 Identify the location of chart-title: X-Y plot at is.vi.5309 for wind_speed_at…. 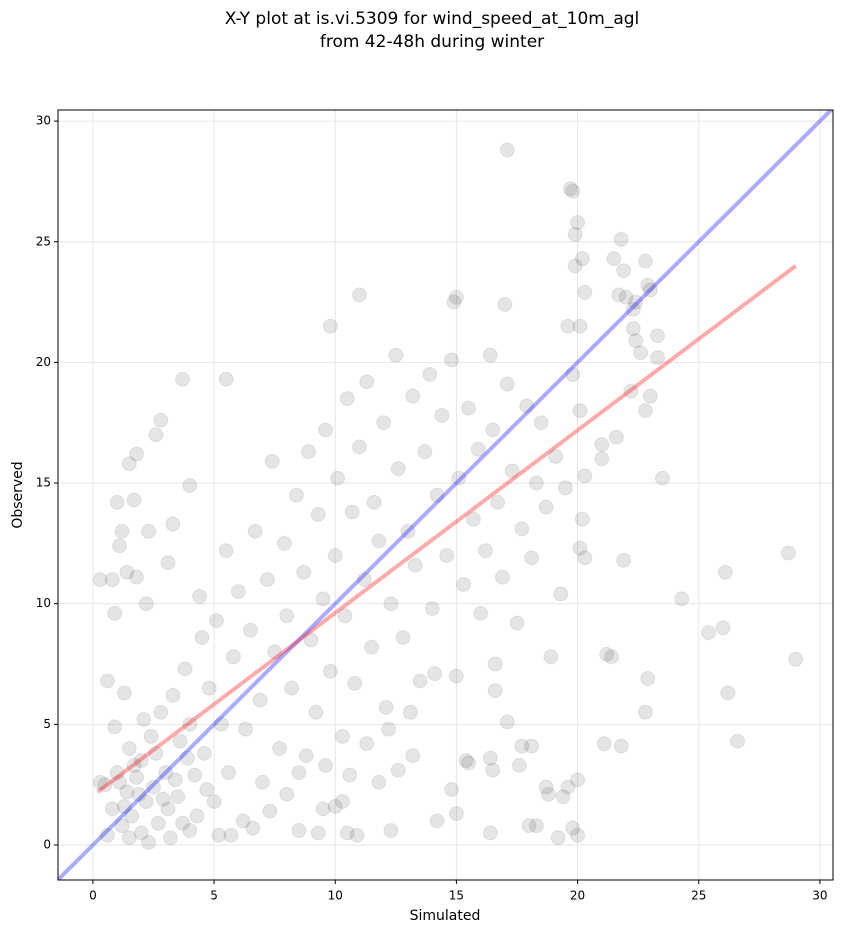
(432, 19).